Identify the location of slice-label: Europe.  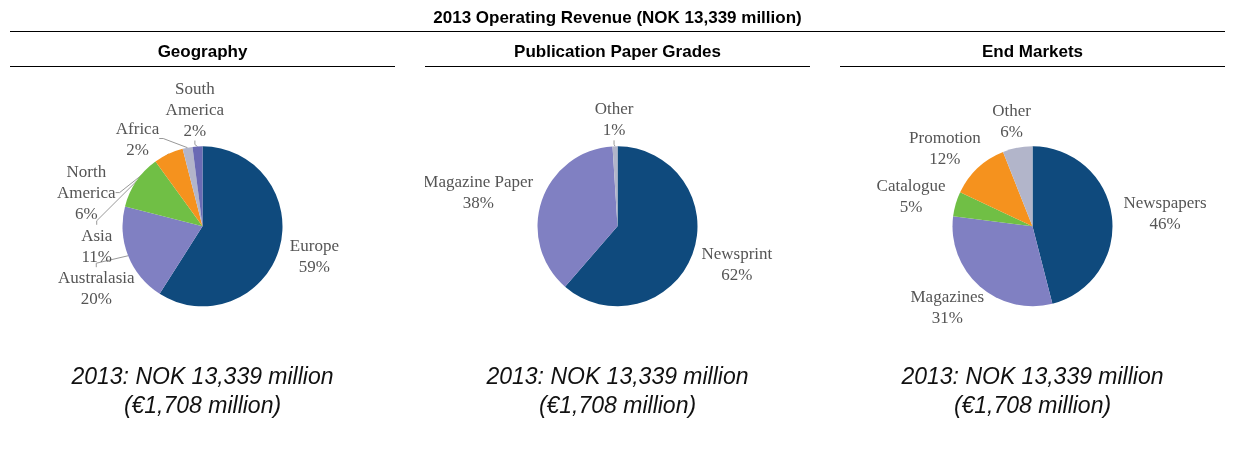
(314, 246).